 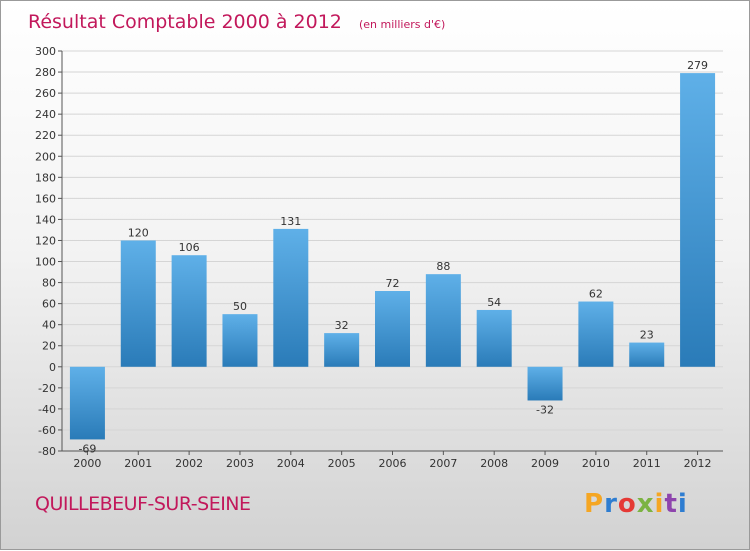 I want to click on y-tick-label: 0, so click(x=52, y=367).